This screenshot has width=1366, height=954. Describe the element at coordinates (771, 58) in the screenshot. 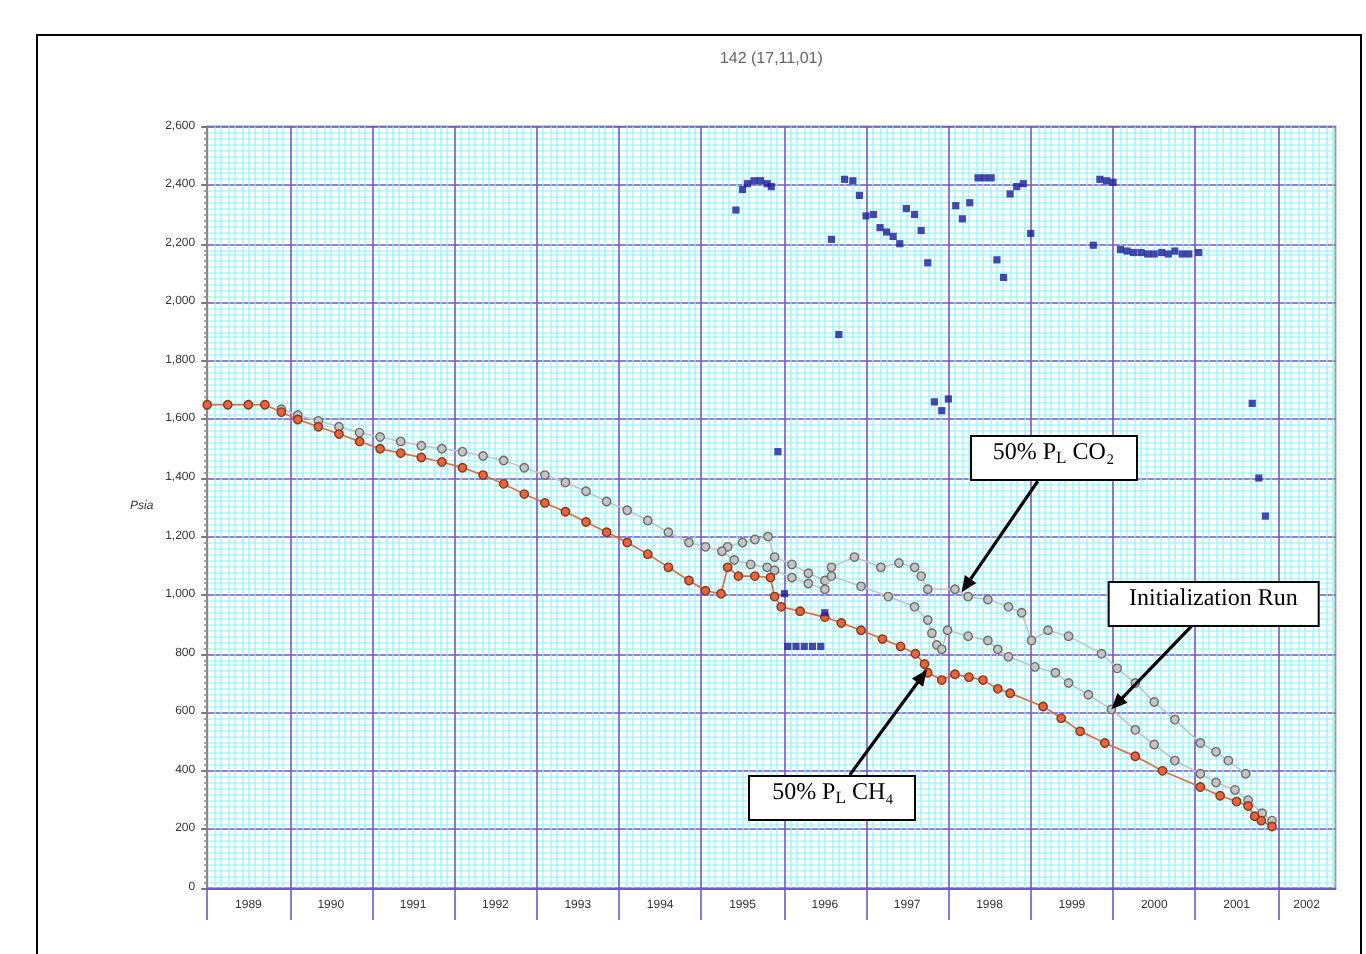

I see `chart-title: 142 (17,11,01)` at that location.